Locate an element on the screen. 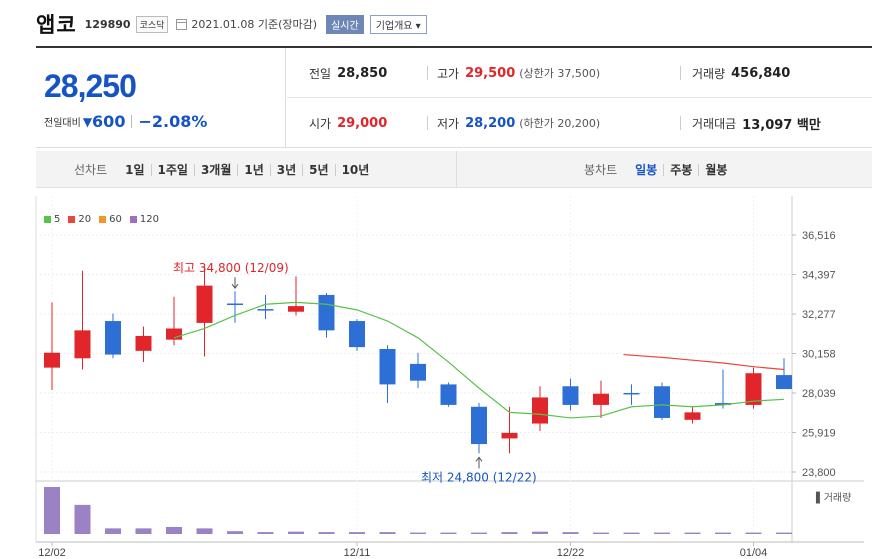  low-annotation: 최저 24,800 (12/22) is located at coordinates (479, 477).